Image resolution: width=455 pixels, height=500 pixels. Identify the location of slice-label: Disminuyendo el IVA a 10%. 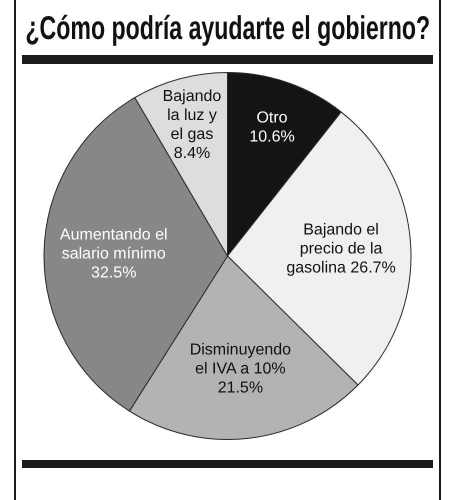
(241, 359).